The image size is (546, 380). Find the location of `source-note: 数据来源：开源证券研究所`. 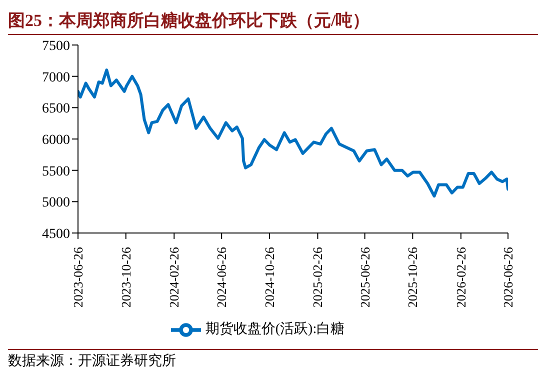

source-note: 数据来源：开源证券研究所 is located at coordinates (273, 359).